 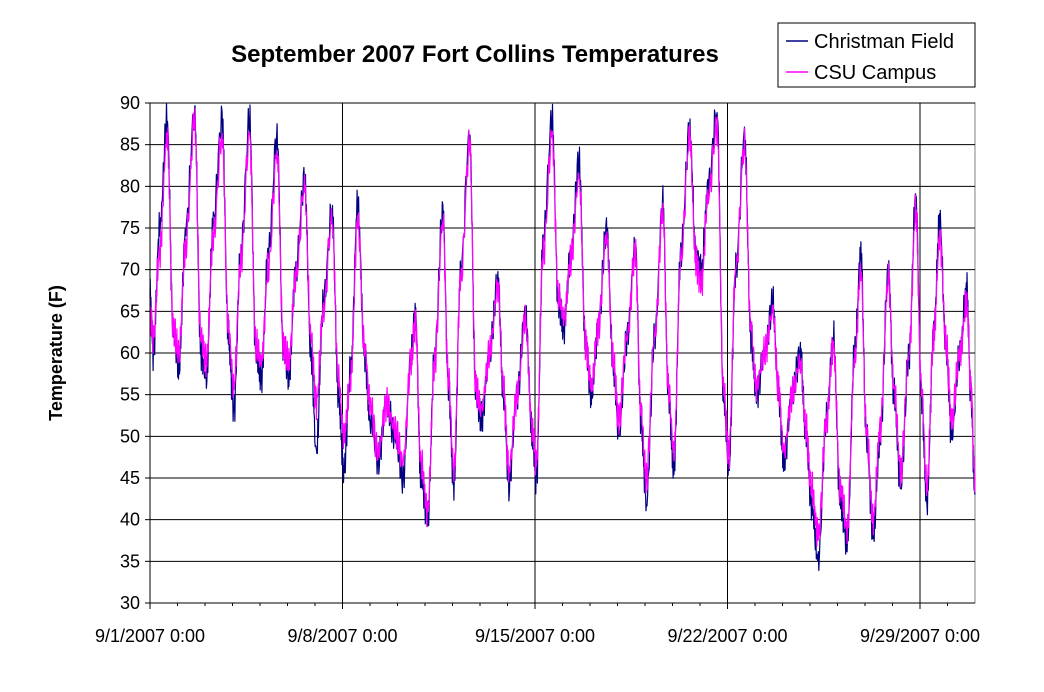 I want to click on y-tick-labels: 30 35 40 45 50 55 60 65 70 75 80 85 90, so click(x=135, y=353).